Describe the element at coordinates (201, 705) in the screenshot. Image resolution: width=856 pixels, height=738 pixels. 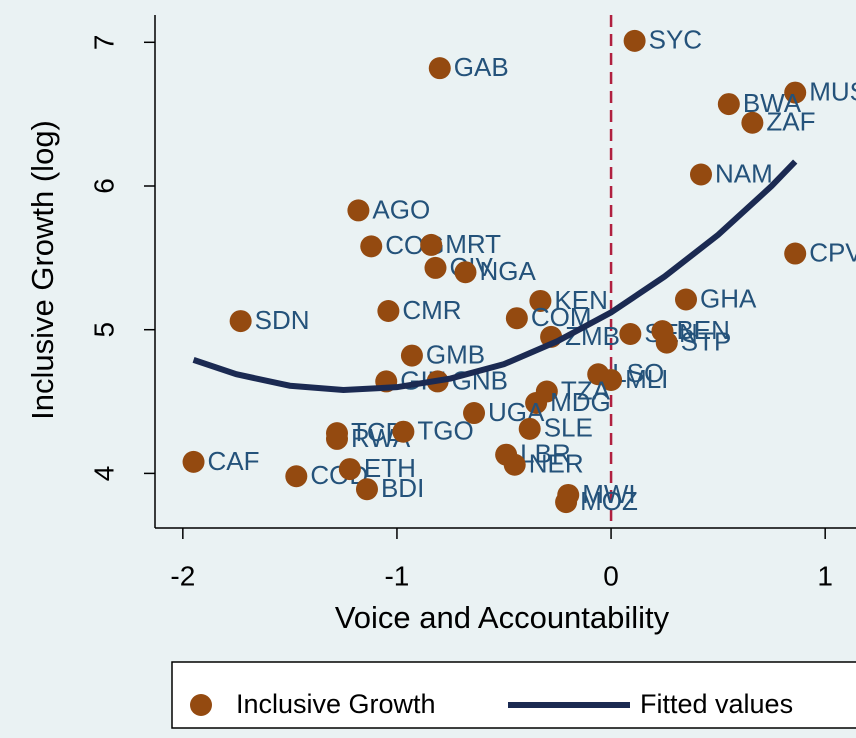
I see `legend-marker` at that location.